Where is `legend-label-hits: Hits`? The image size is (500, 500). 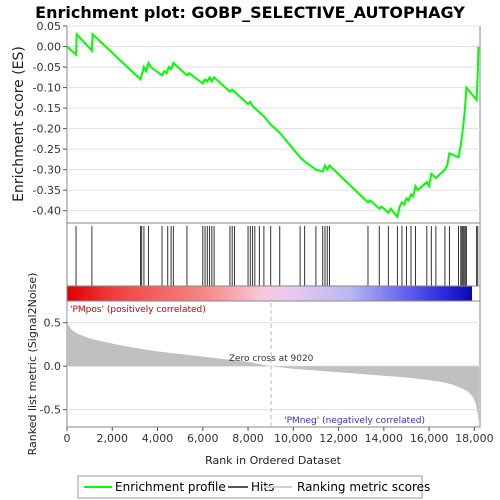 legend-label-hits: Hits is located at coordinates (262, 487).